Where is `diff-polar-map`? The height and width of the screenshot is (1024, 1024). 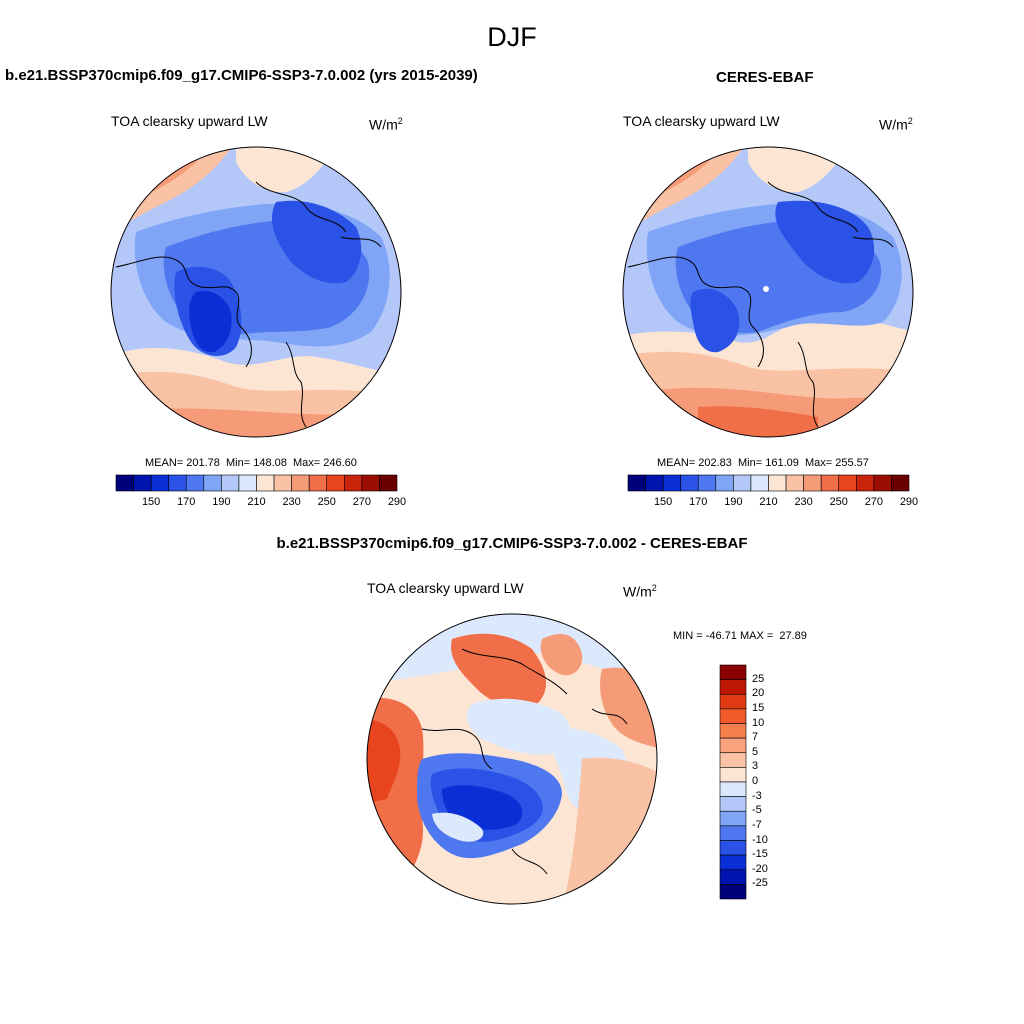
diff-polar-map is located at coordinates (512, 759).